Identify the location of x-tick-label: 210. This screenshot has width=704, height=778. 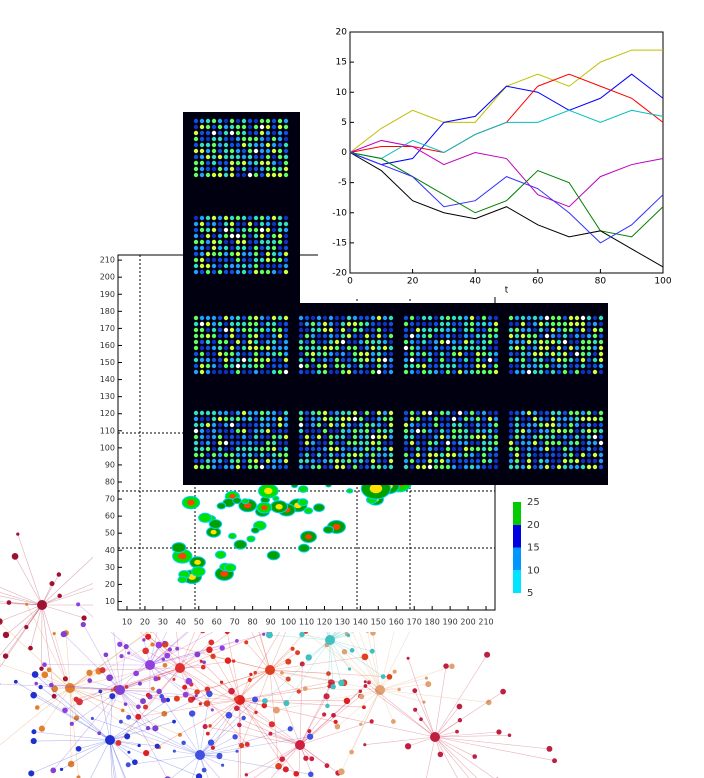
(485, 622).